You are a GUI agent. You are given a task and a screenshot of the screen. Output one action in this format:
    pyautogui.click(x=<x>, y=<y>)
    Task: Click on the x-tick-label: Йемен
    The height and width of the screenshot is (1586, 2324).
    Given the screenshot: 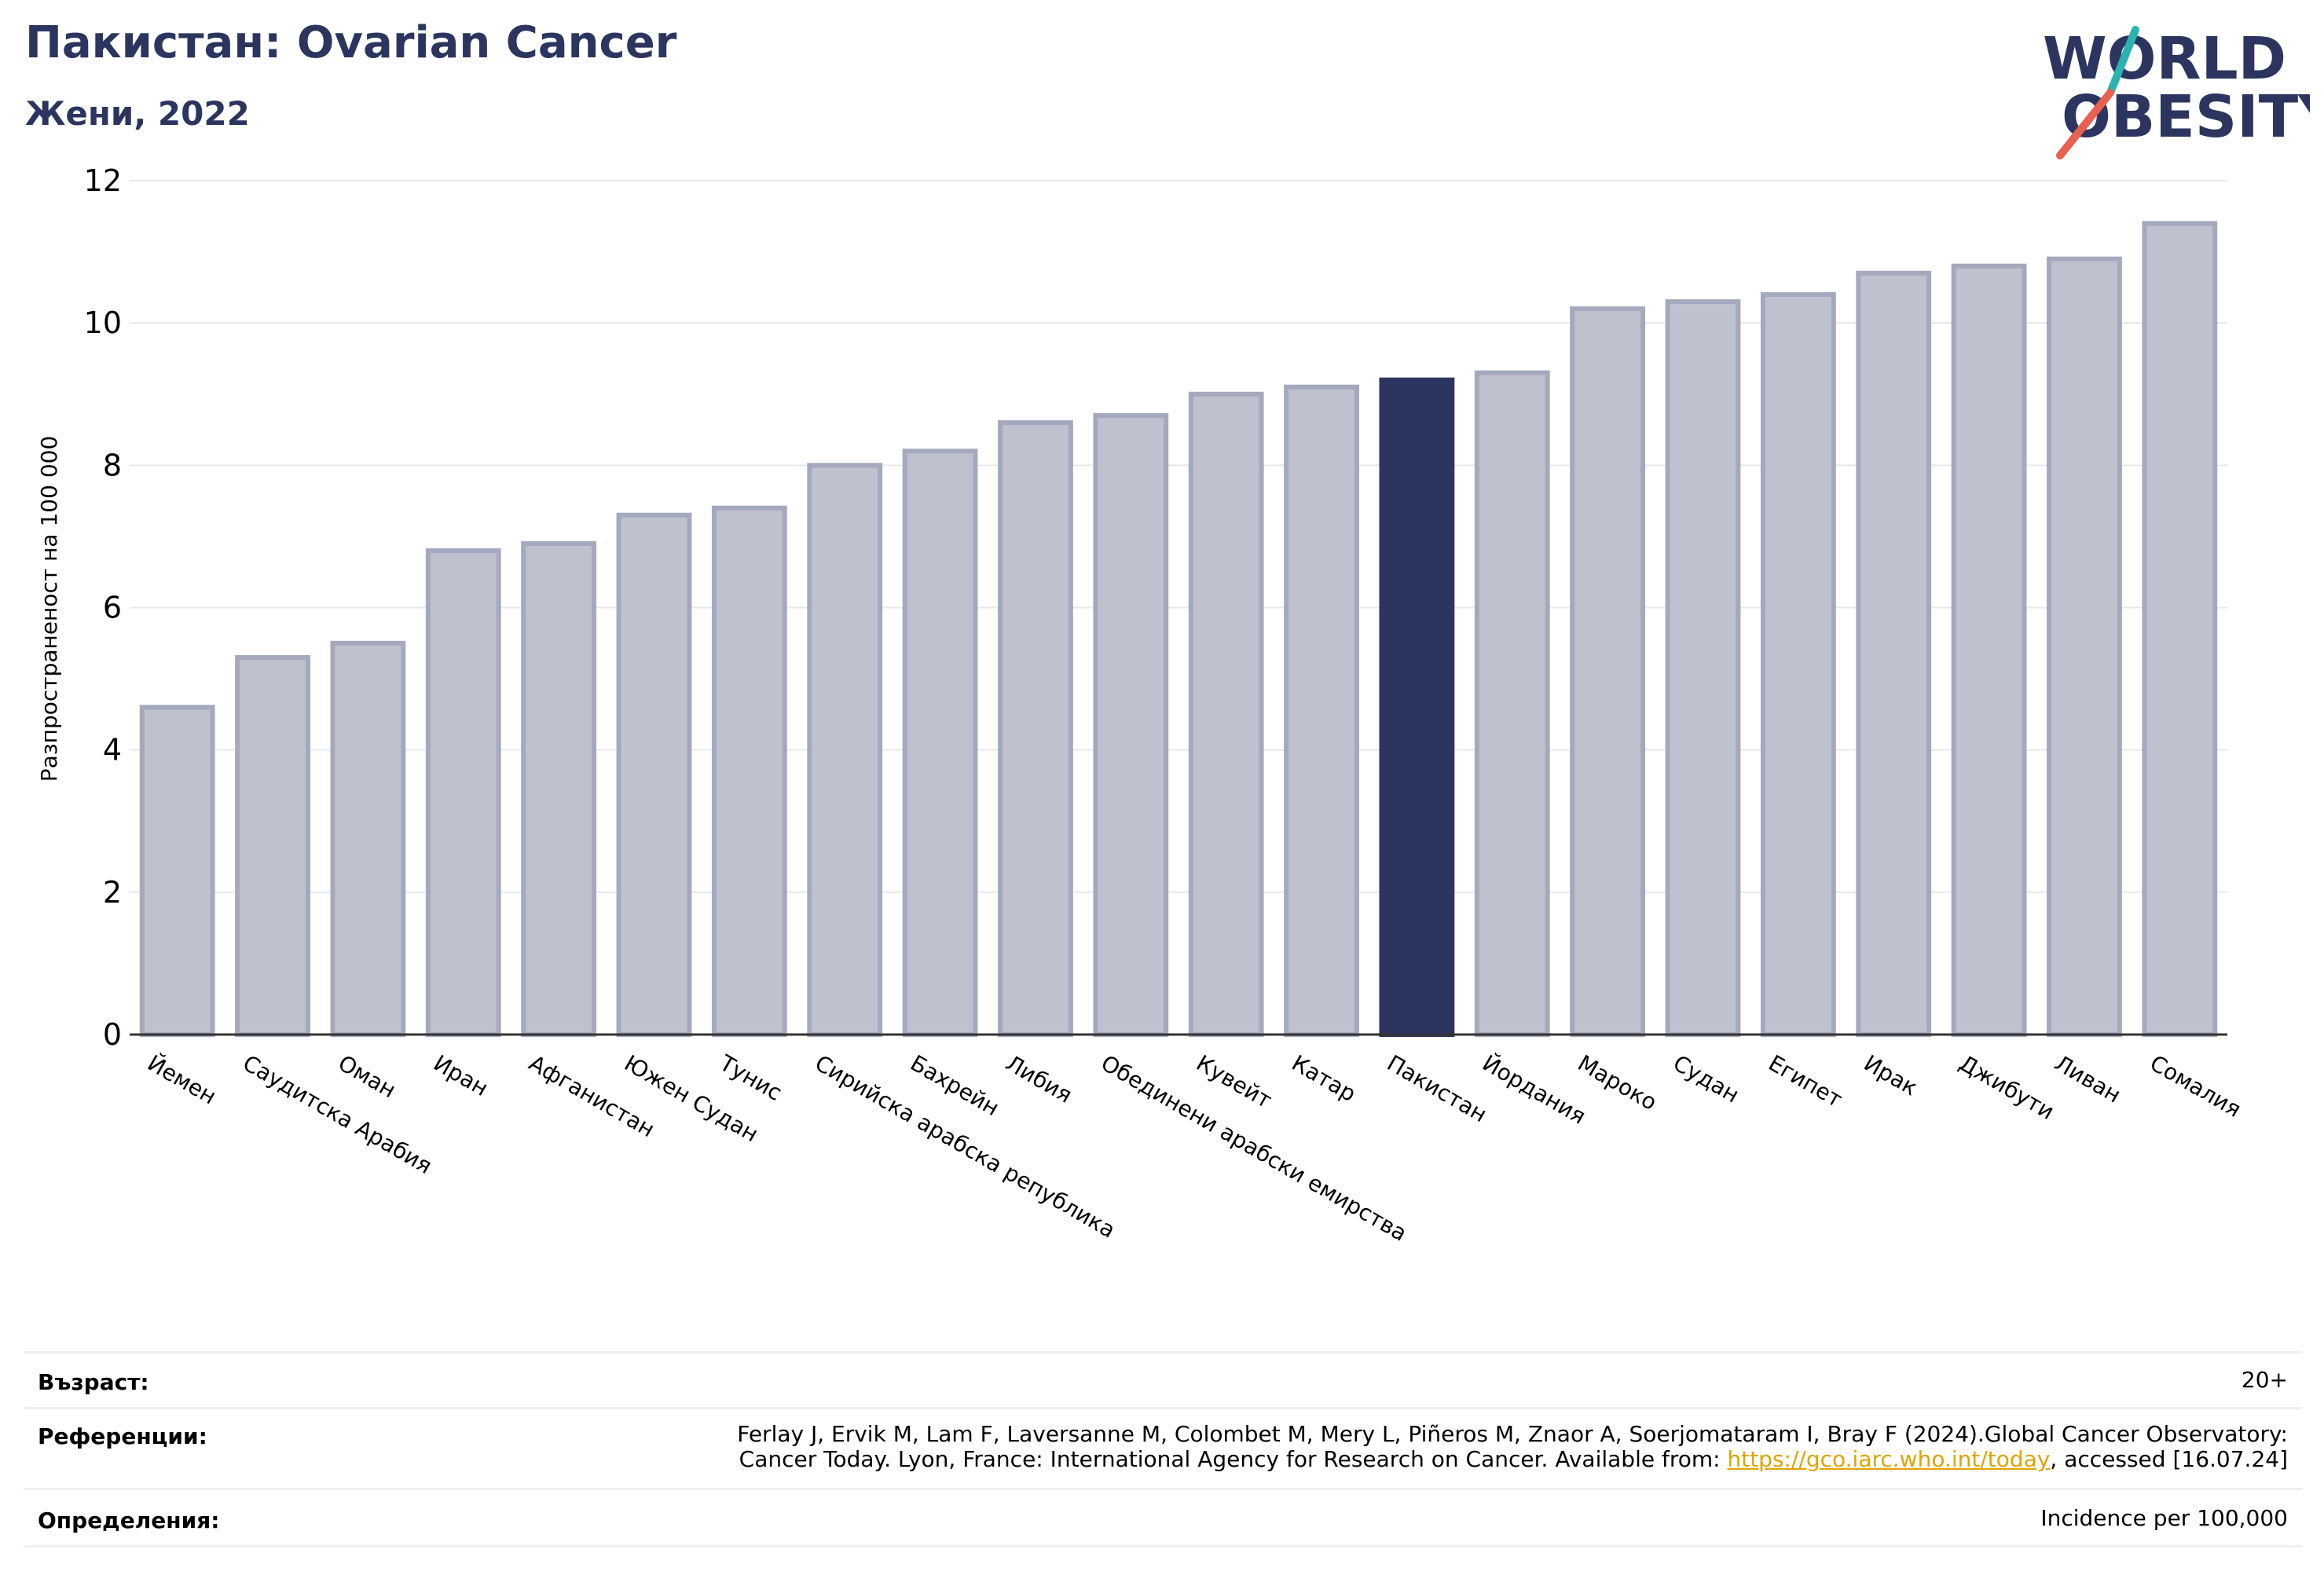 What is the action you would take?
    pyautogui.click(x=182, y=1079)
    